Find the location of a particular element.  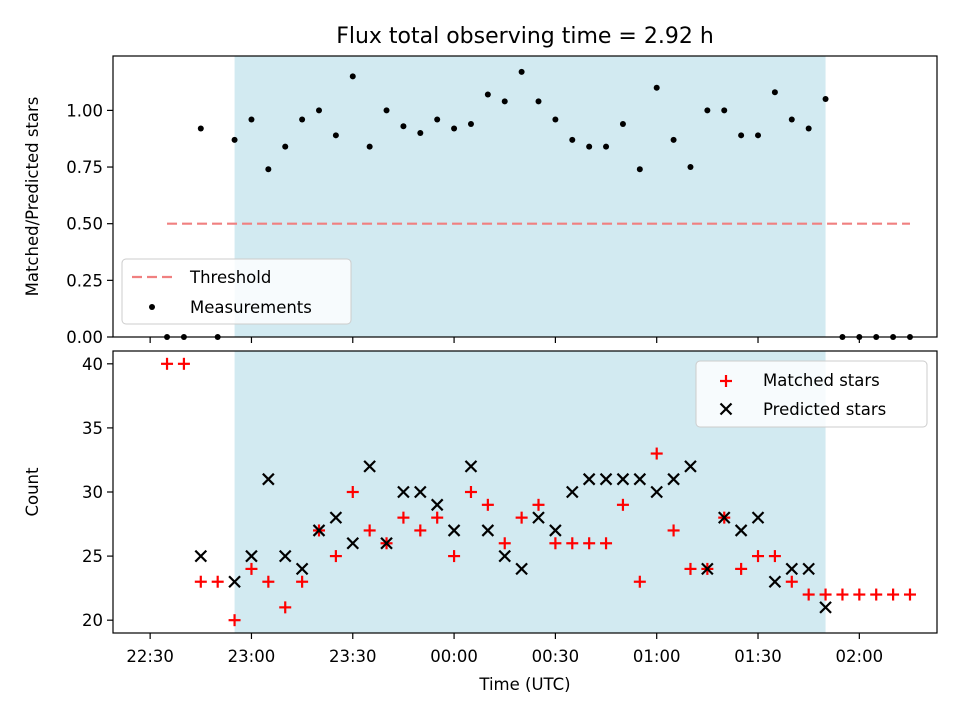

x-tick-label: 22:30 is located at coordinates (150, 656).